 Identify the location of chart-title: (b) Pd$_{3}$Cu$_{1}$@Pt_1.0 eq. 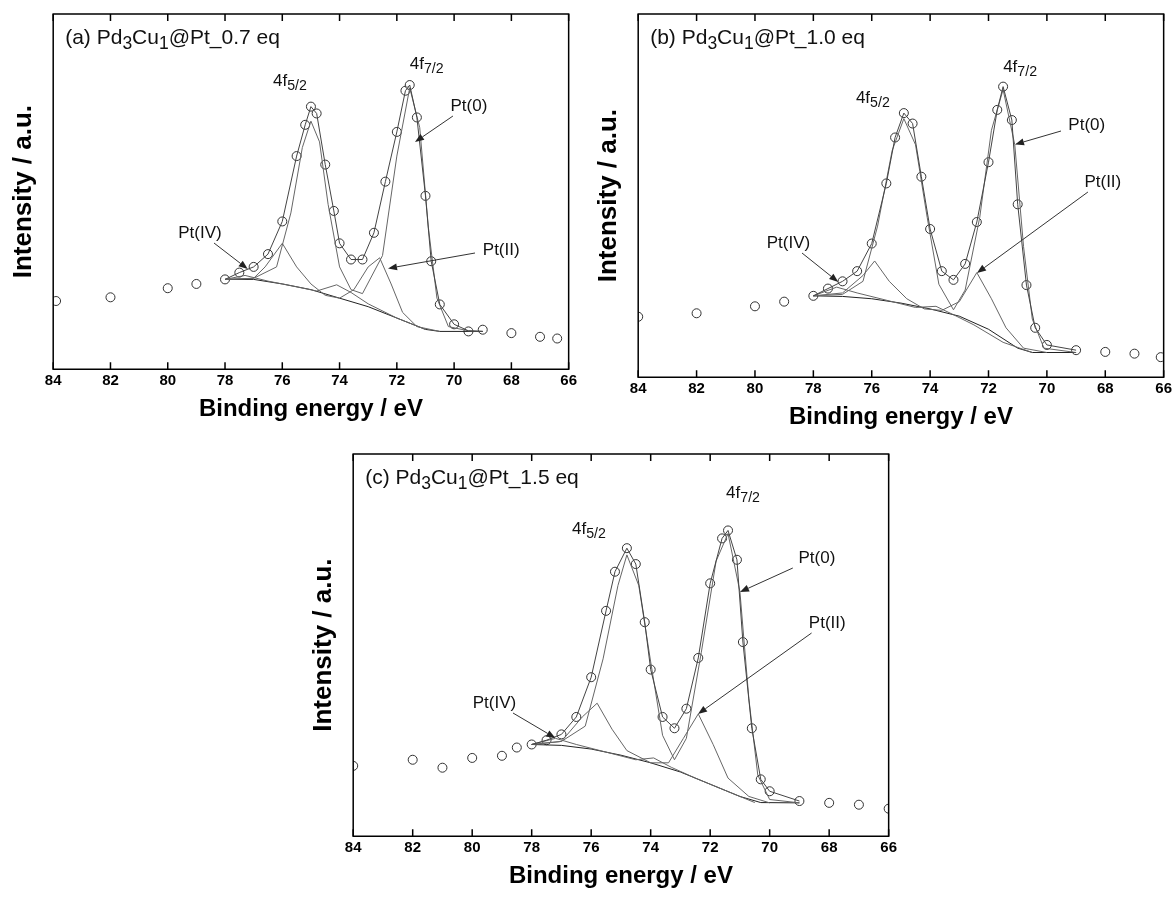
(757, 39).